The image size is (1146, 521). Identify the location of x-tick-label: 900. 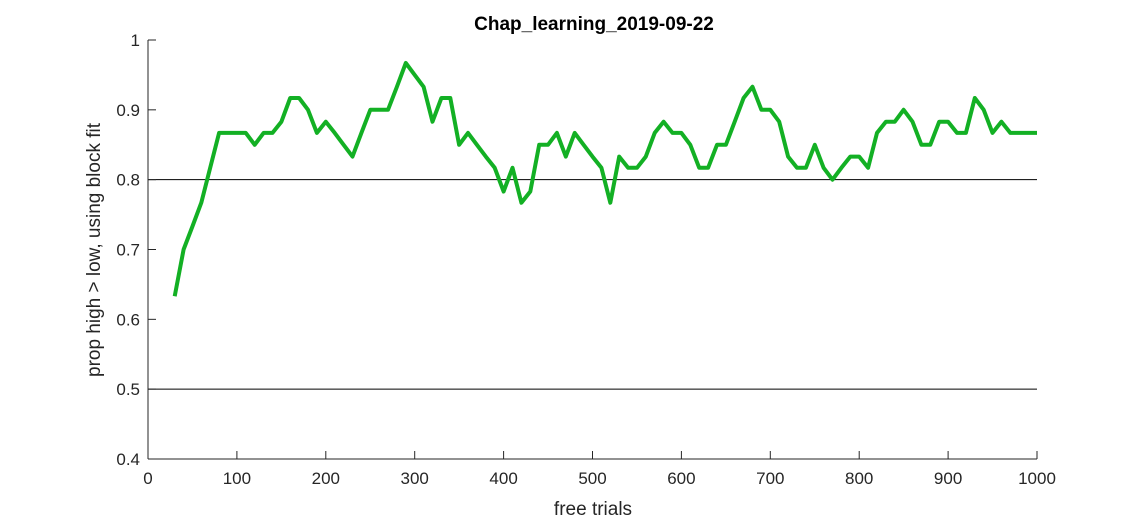
(948, 478).